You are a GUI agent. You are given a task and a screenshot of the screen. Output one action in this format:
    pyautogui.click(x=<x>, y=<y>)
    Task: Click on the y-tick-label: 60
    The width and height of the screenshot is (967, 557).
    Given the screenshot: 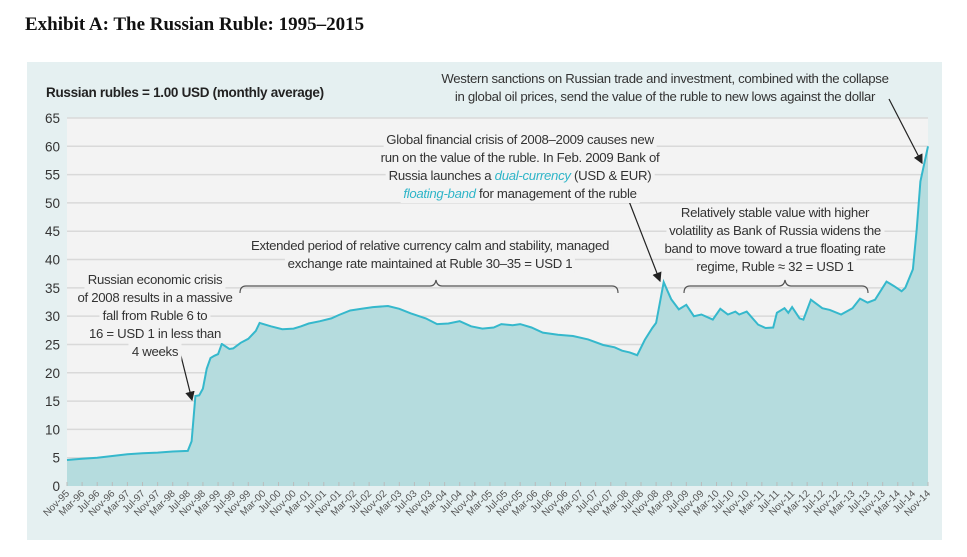 What is the action you would take?
    pyautogui.click(x=52, y=146)
    